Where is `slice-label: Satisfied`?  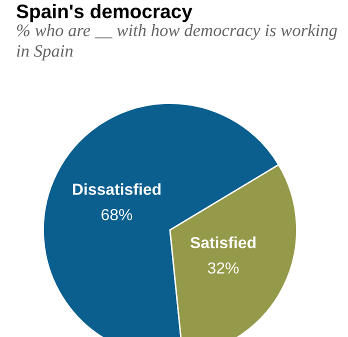
slice-label: Satisfied is located at coordinates (223, 242).